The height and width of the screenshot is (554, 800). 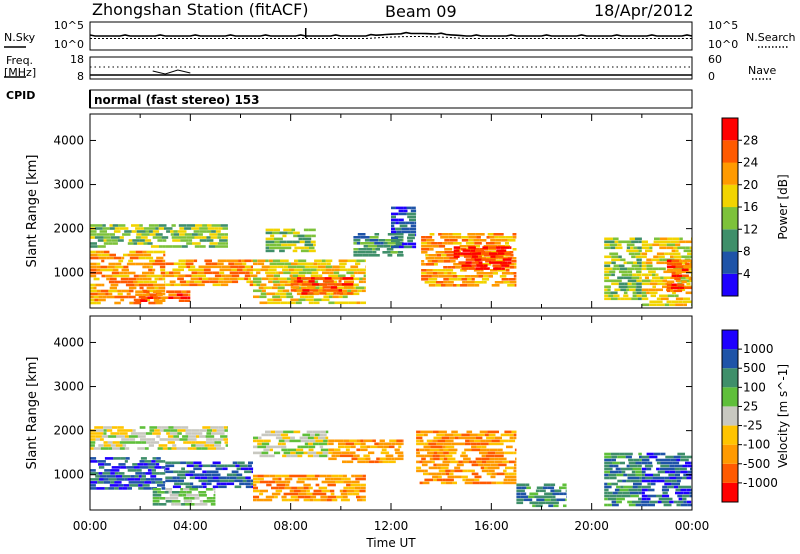 What do you see at coordinates (750, 185) in the screenshot?
I see `power-colorbar-label: 20` at bounding box center [750, 185].